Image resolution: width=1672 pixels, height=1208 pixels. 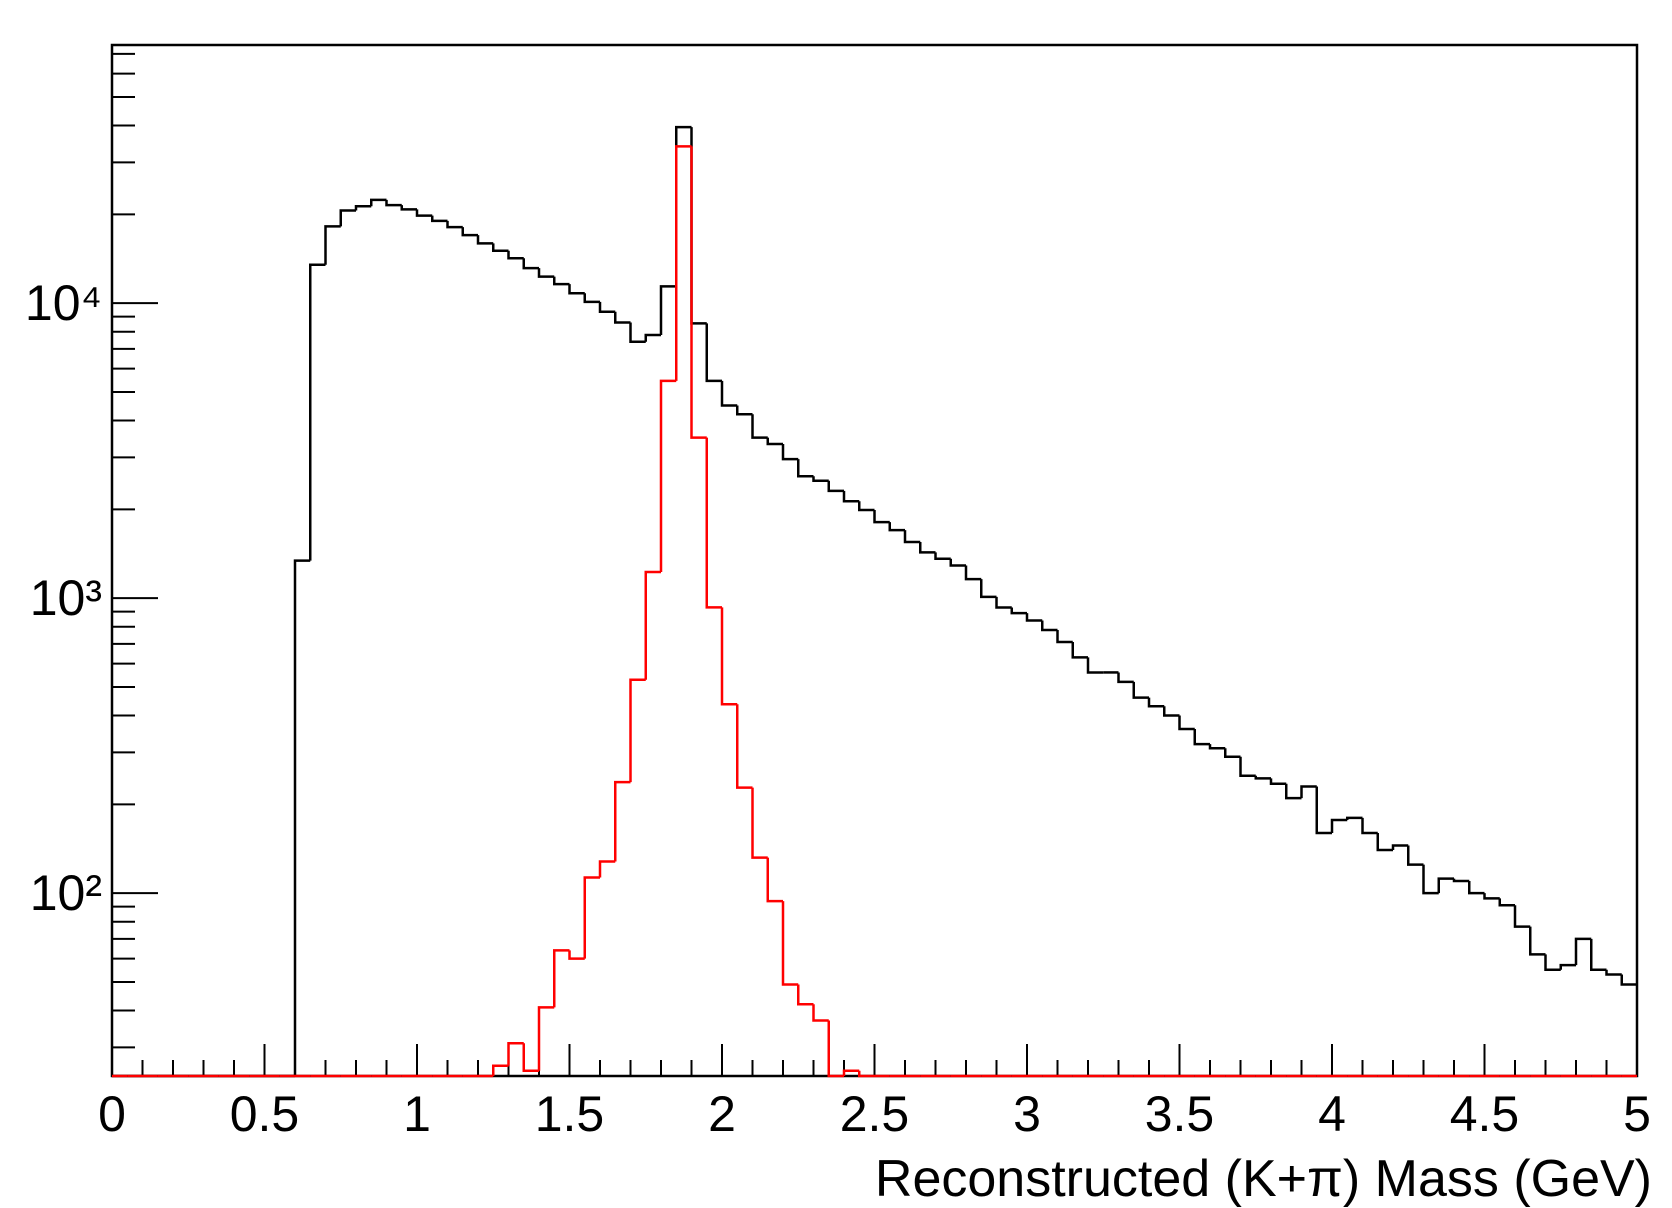 I want to click on x-tick-label: 1.5, so click(x=570, y=1114).